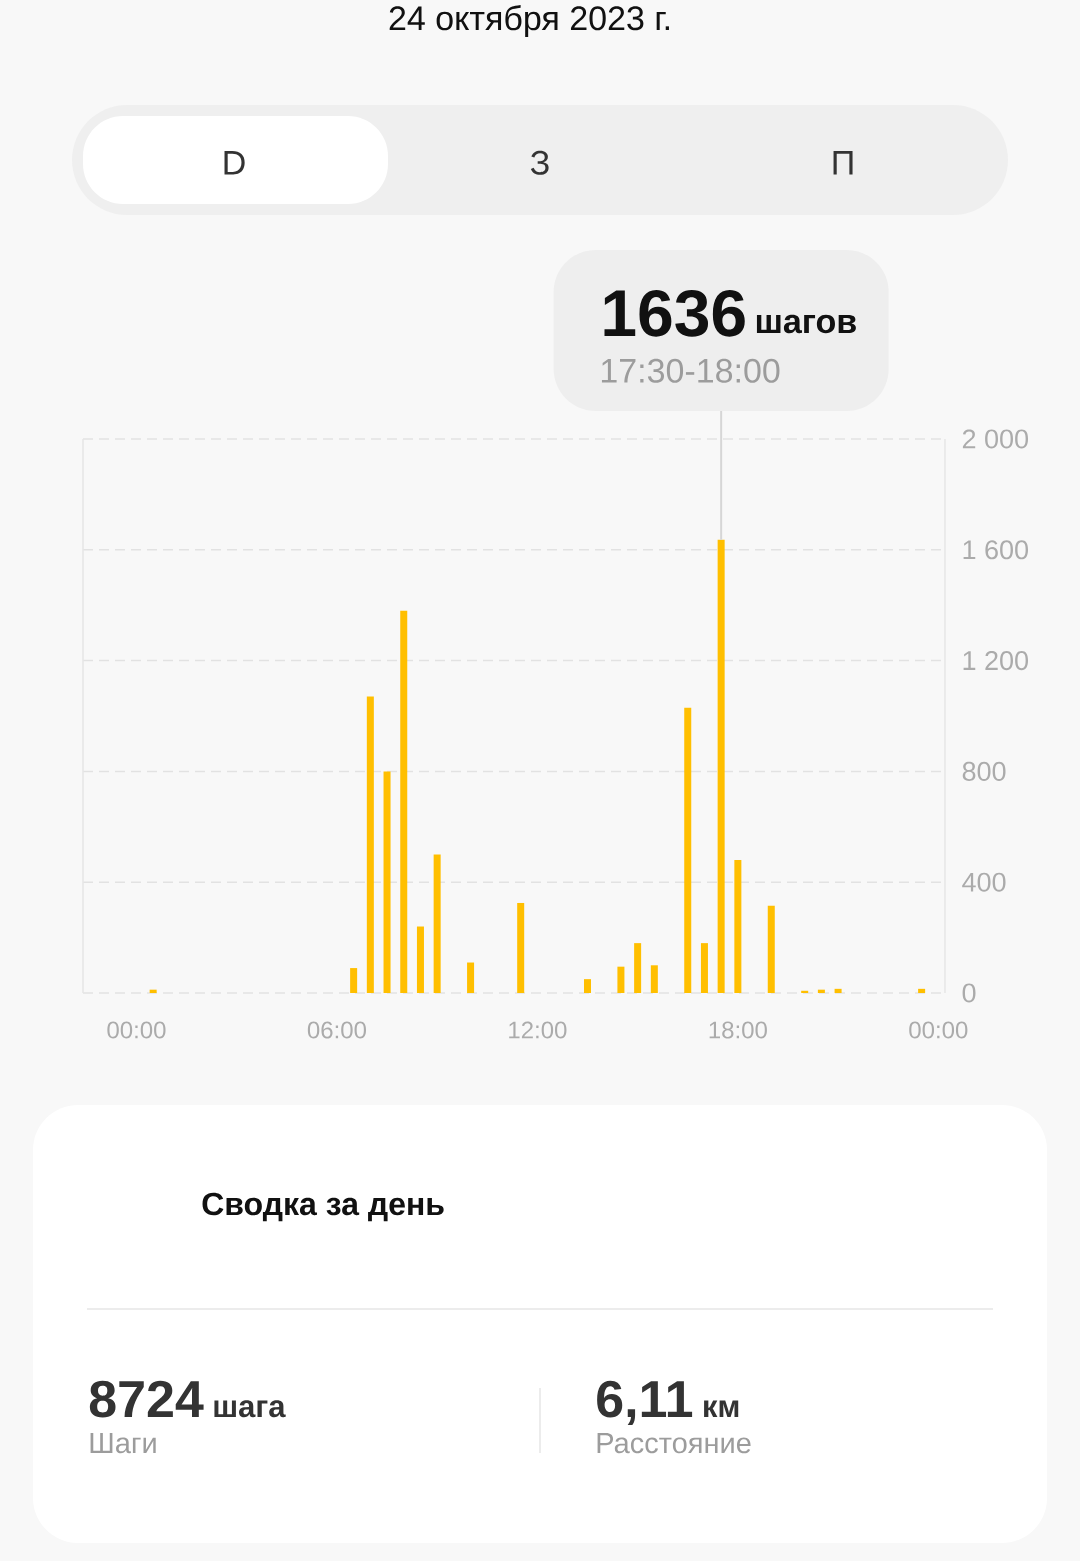  I want to click on y-tick-label: 1 600, so click(996, 550).